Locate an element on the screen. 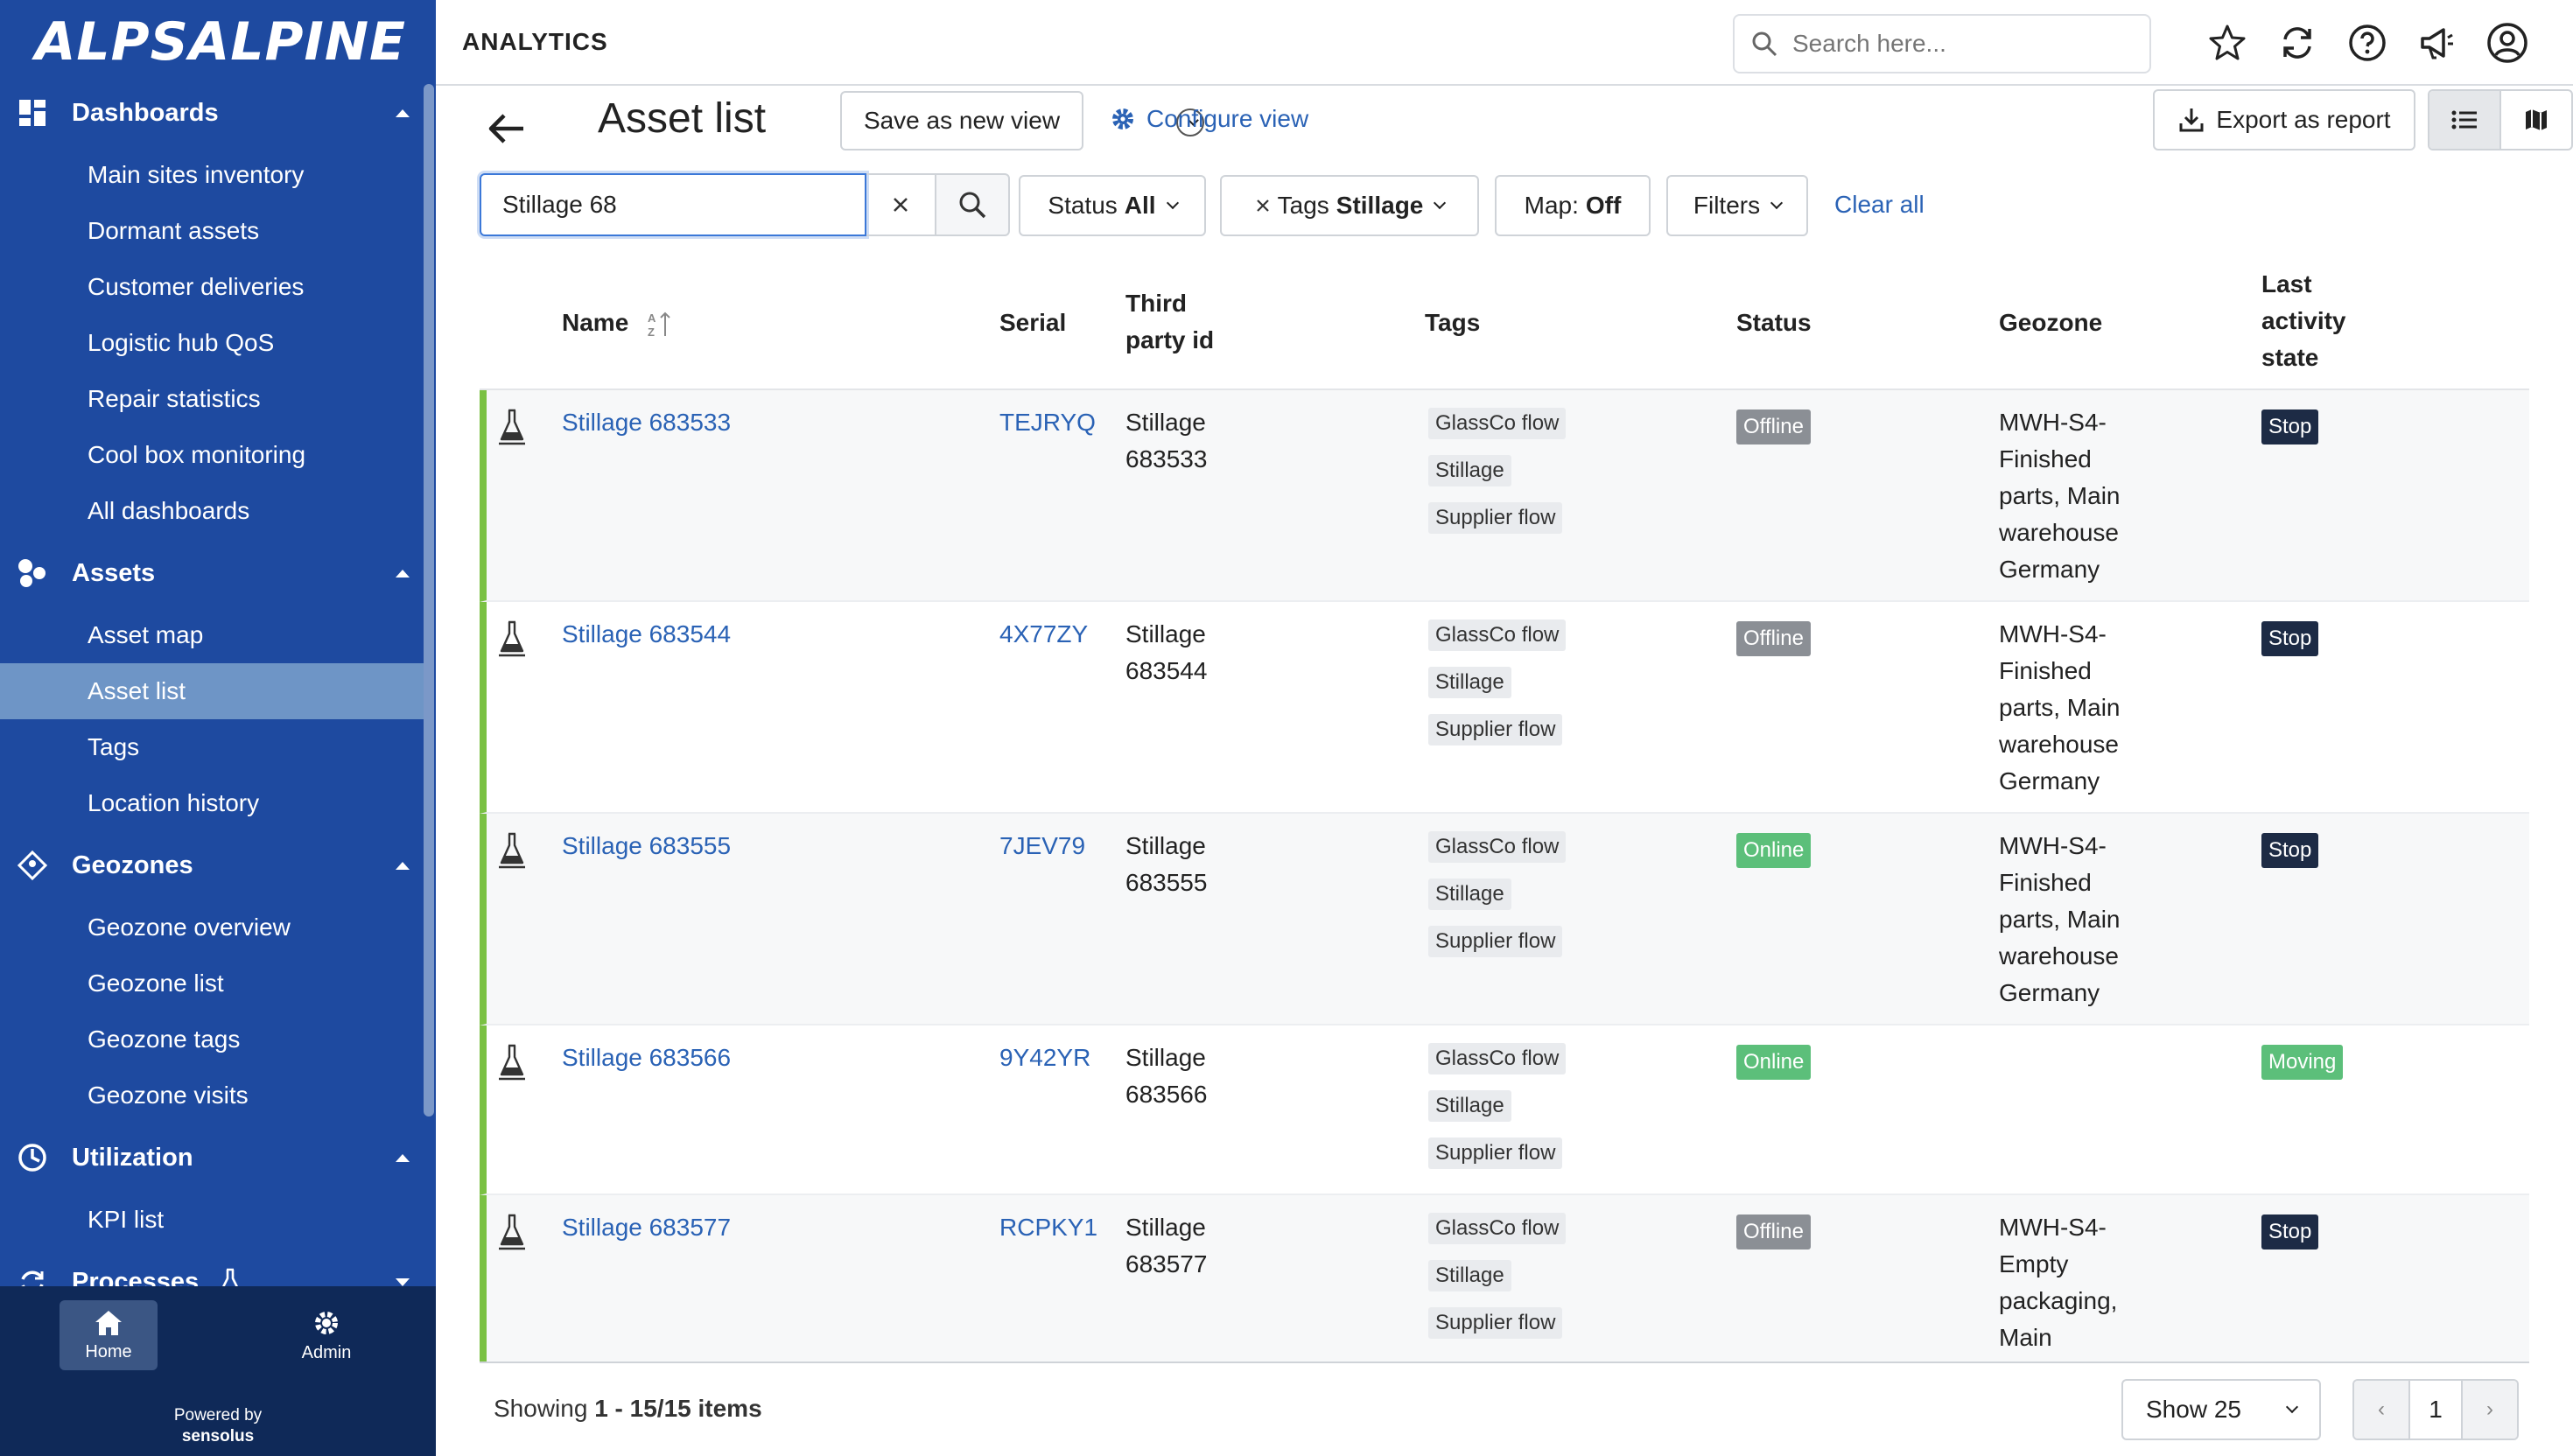 The height and width of the screenshot is (1456, 2573). back-button is located at coordinates (510, 128).